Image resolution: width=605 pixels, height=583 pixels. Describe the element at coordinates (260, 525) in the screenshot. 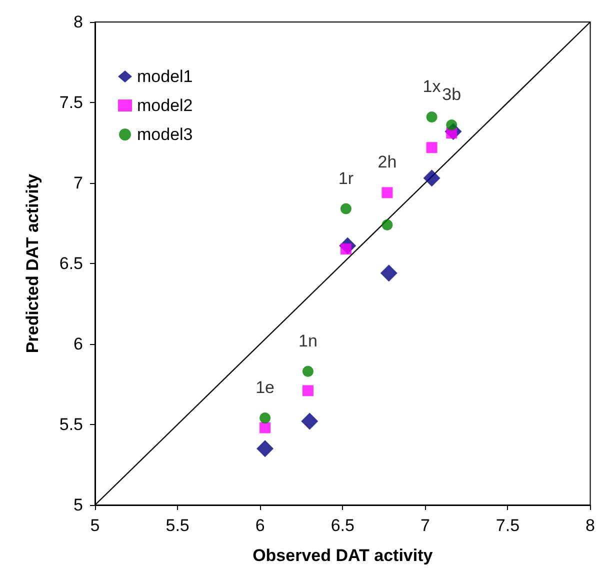

I see `x-tick-label: 6` at that location.